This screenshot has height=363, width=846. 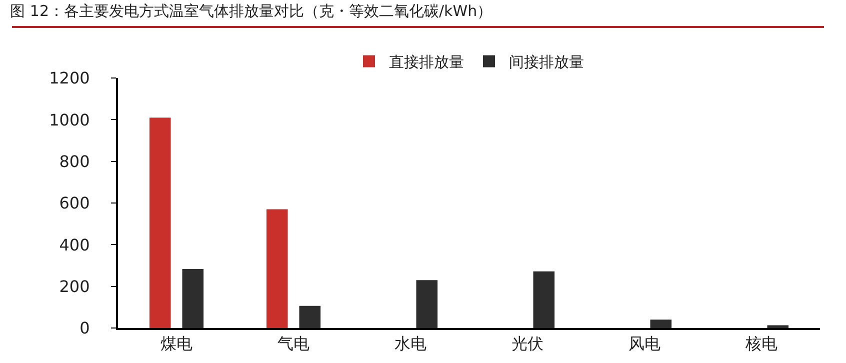 I want to click on legend-label: 间接排放量, so click(x=546, y=62).